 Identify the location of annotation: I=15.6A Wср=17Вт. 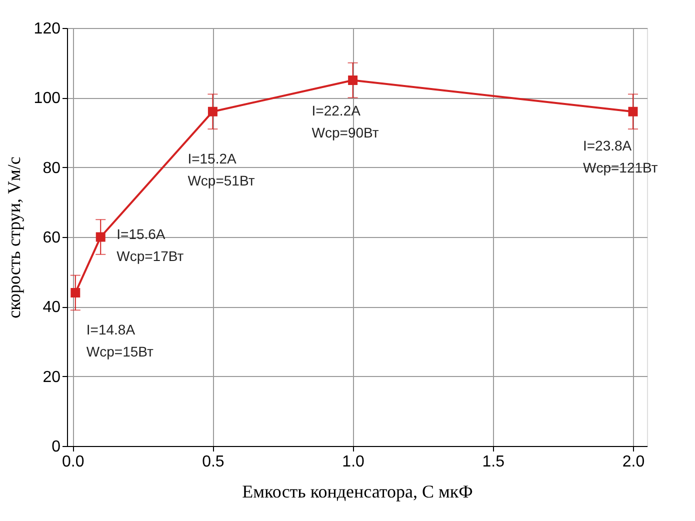
(150, 245).